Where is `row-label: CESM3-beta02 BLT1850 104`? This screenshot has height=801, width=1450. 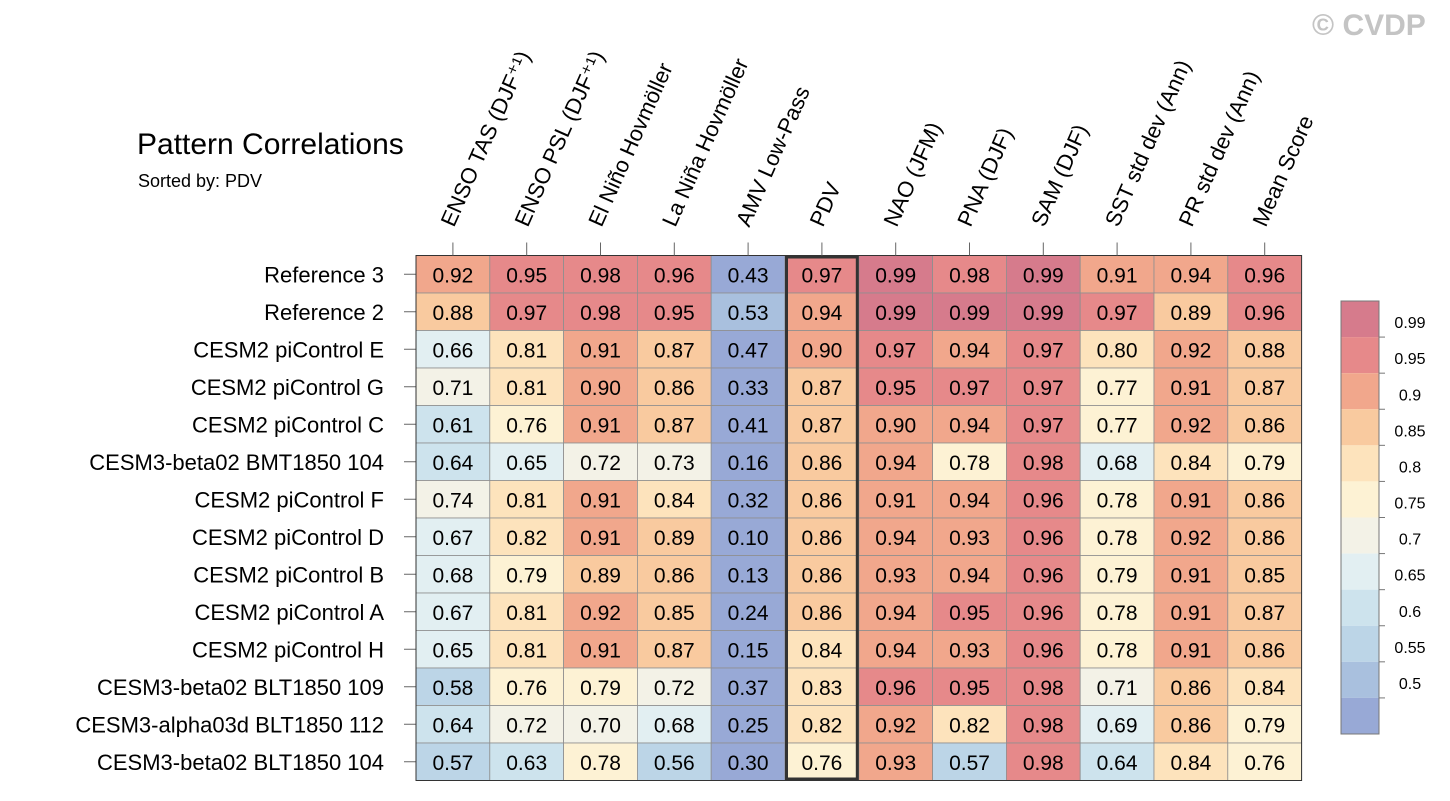
row-label: CESM3-beta02 BLT1850 104 is located at coordinates (240, 762).